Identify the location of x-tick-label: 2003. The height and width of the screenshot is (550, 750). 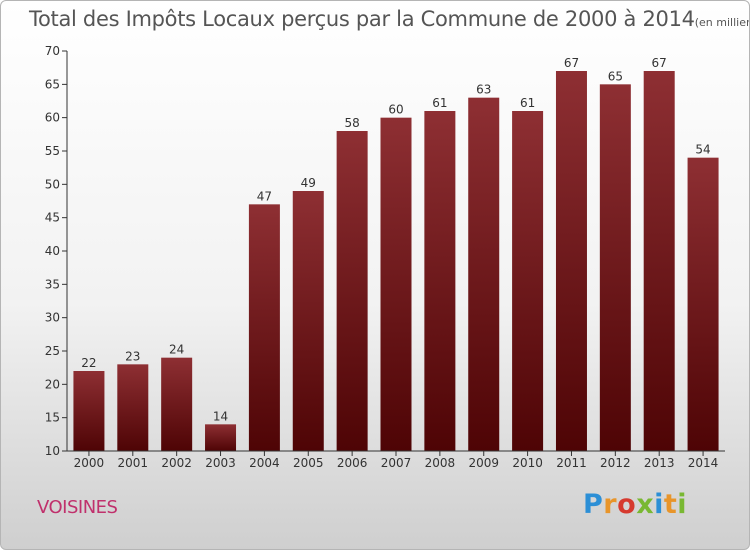
(220, 463).